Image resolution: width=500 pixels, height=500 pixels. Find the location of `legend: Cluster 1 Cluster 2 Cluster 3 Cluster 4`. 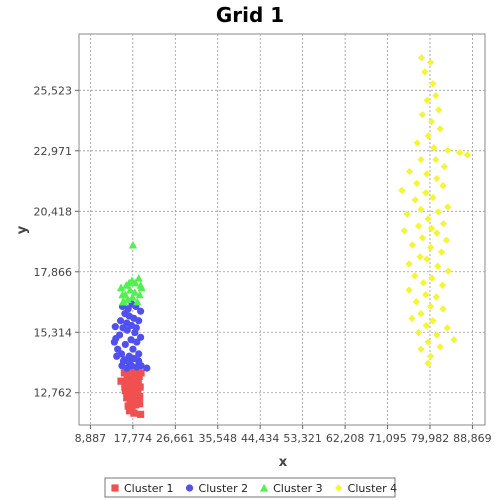

legend: Cluster 1 Cluster 2 Cluster 3 Cluster 4 is located at coordinates (251, 487).